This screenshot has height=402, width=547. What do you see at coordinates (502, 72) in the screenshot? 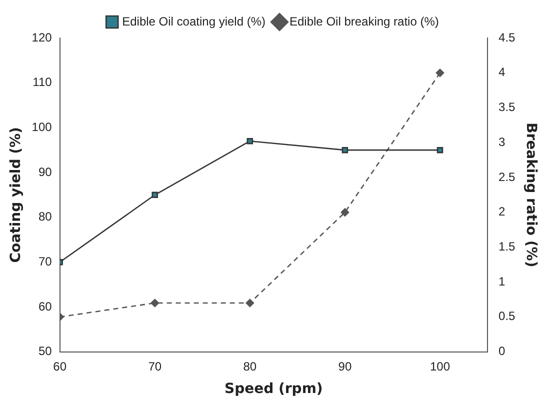
I see `y2-tick-label: 4` at bounding box center [502, 72].